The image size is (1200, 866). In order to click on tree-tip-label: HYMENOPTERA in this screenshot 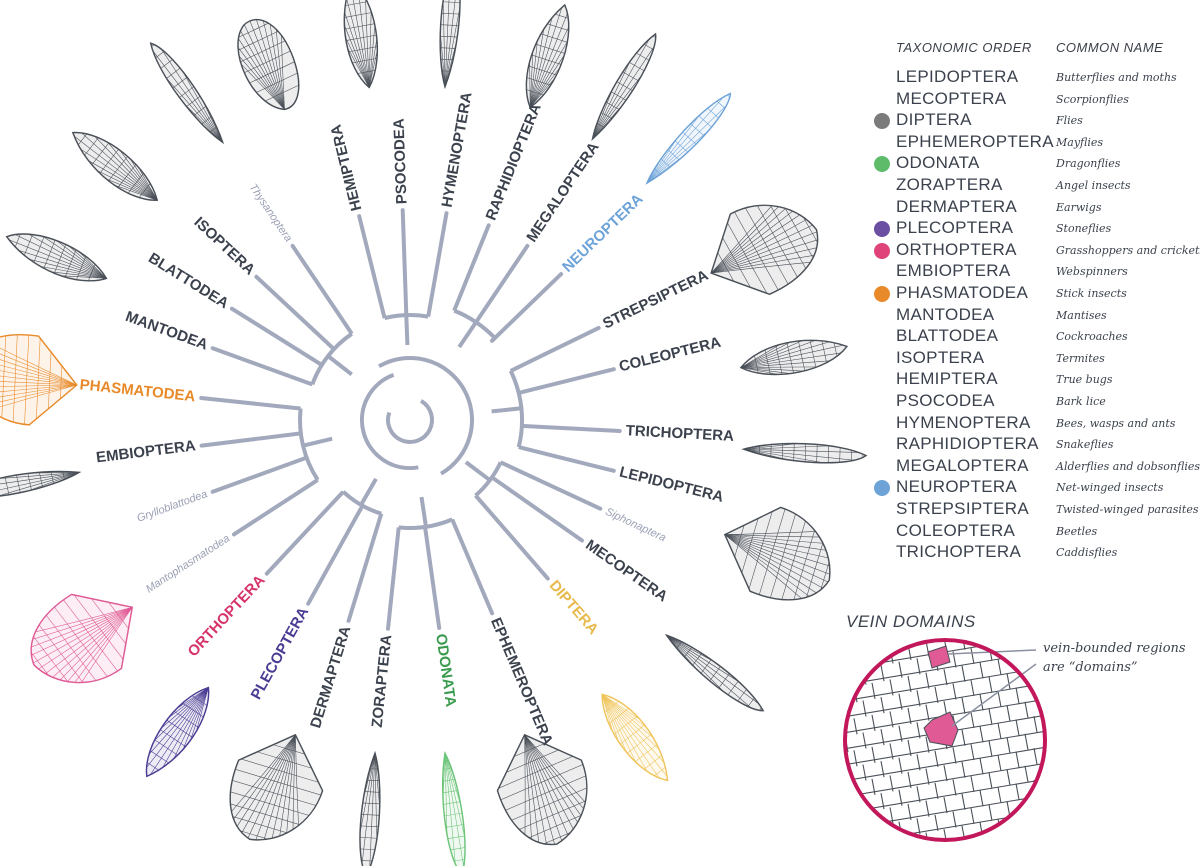, I will do `click(457, 150)`.